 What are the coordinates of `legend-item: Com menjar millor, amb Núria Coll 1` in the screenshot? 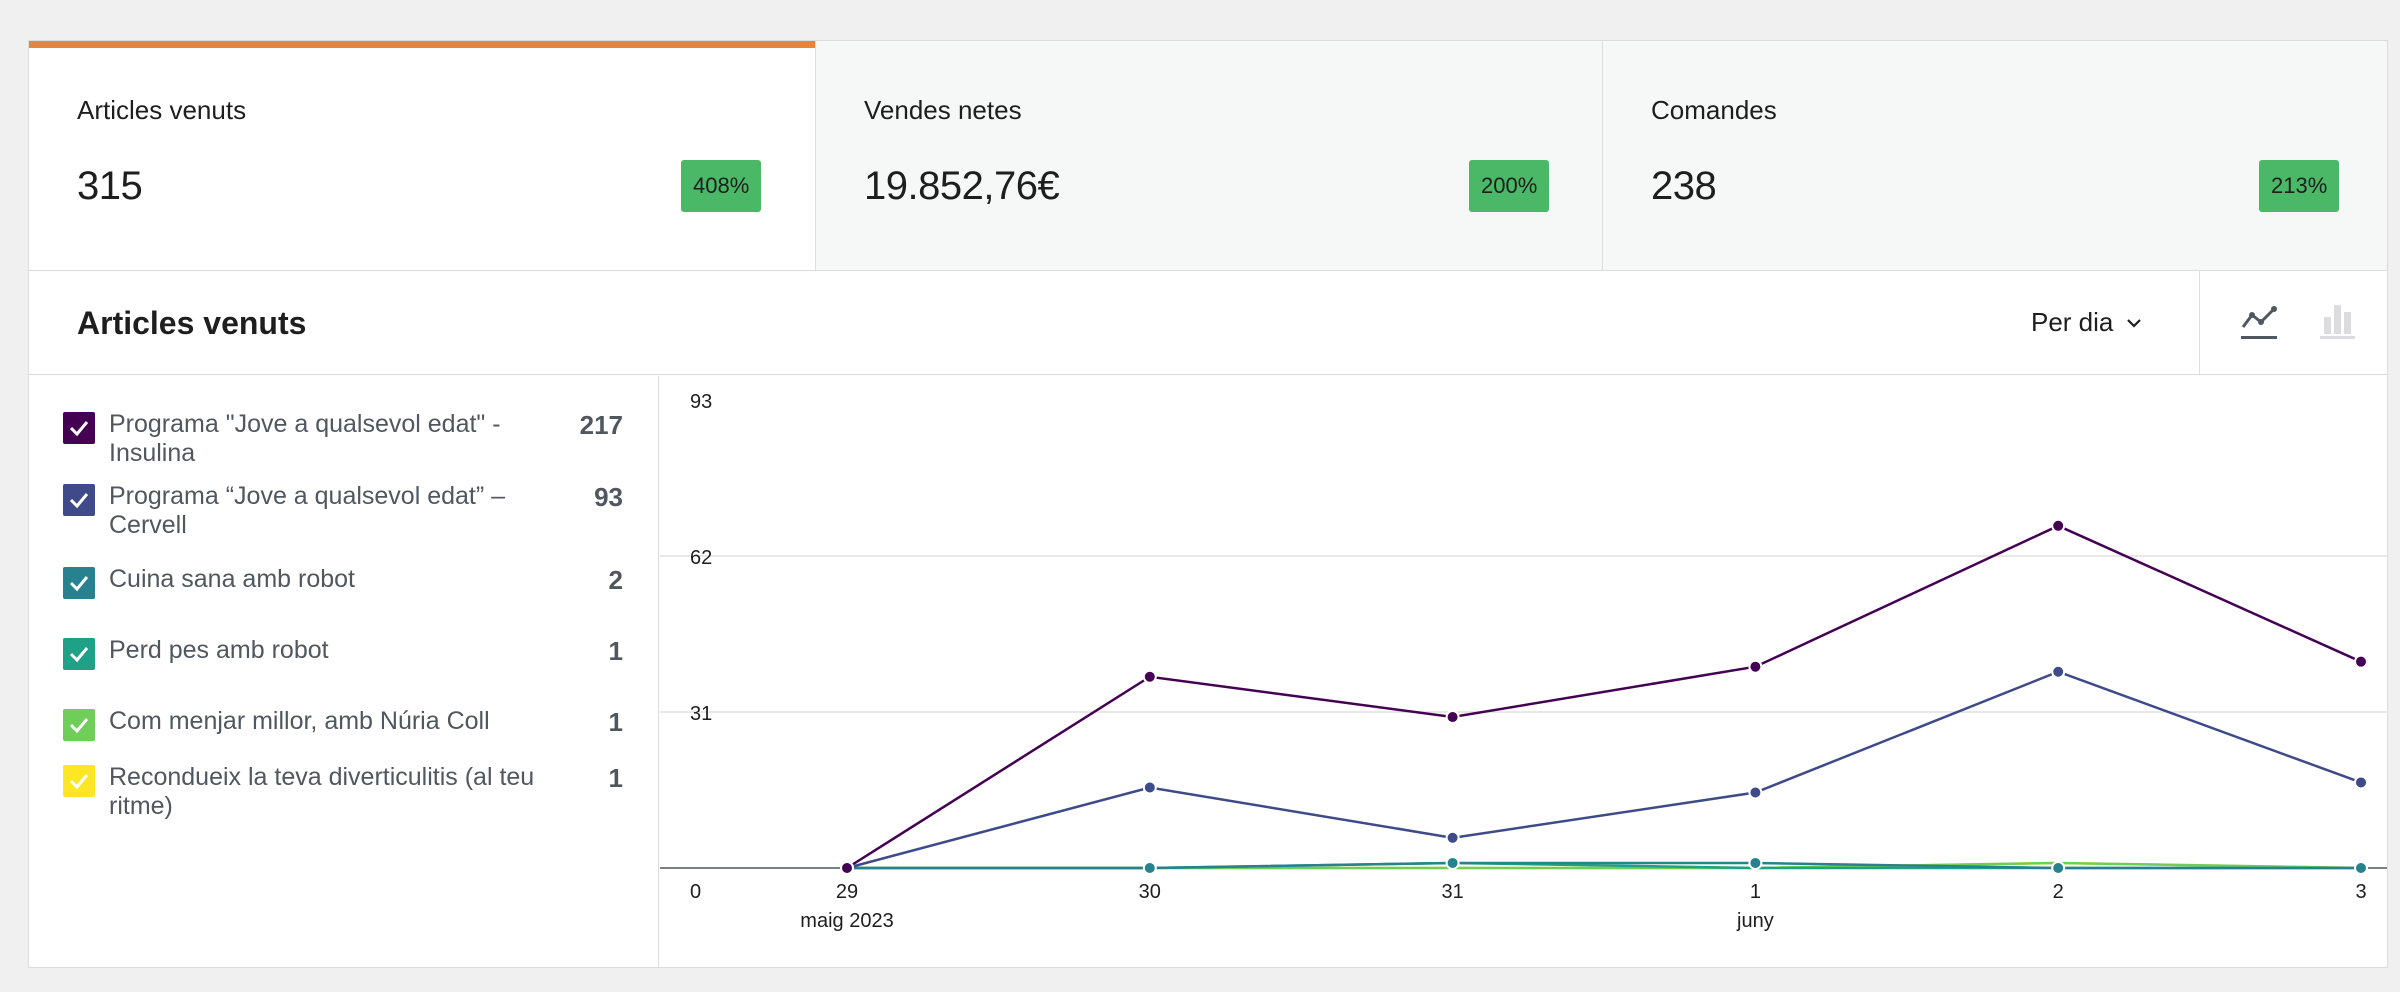 It's located at (343, 721).